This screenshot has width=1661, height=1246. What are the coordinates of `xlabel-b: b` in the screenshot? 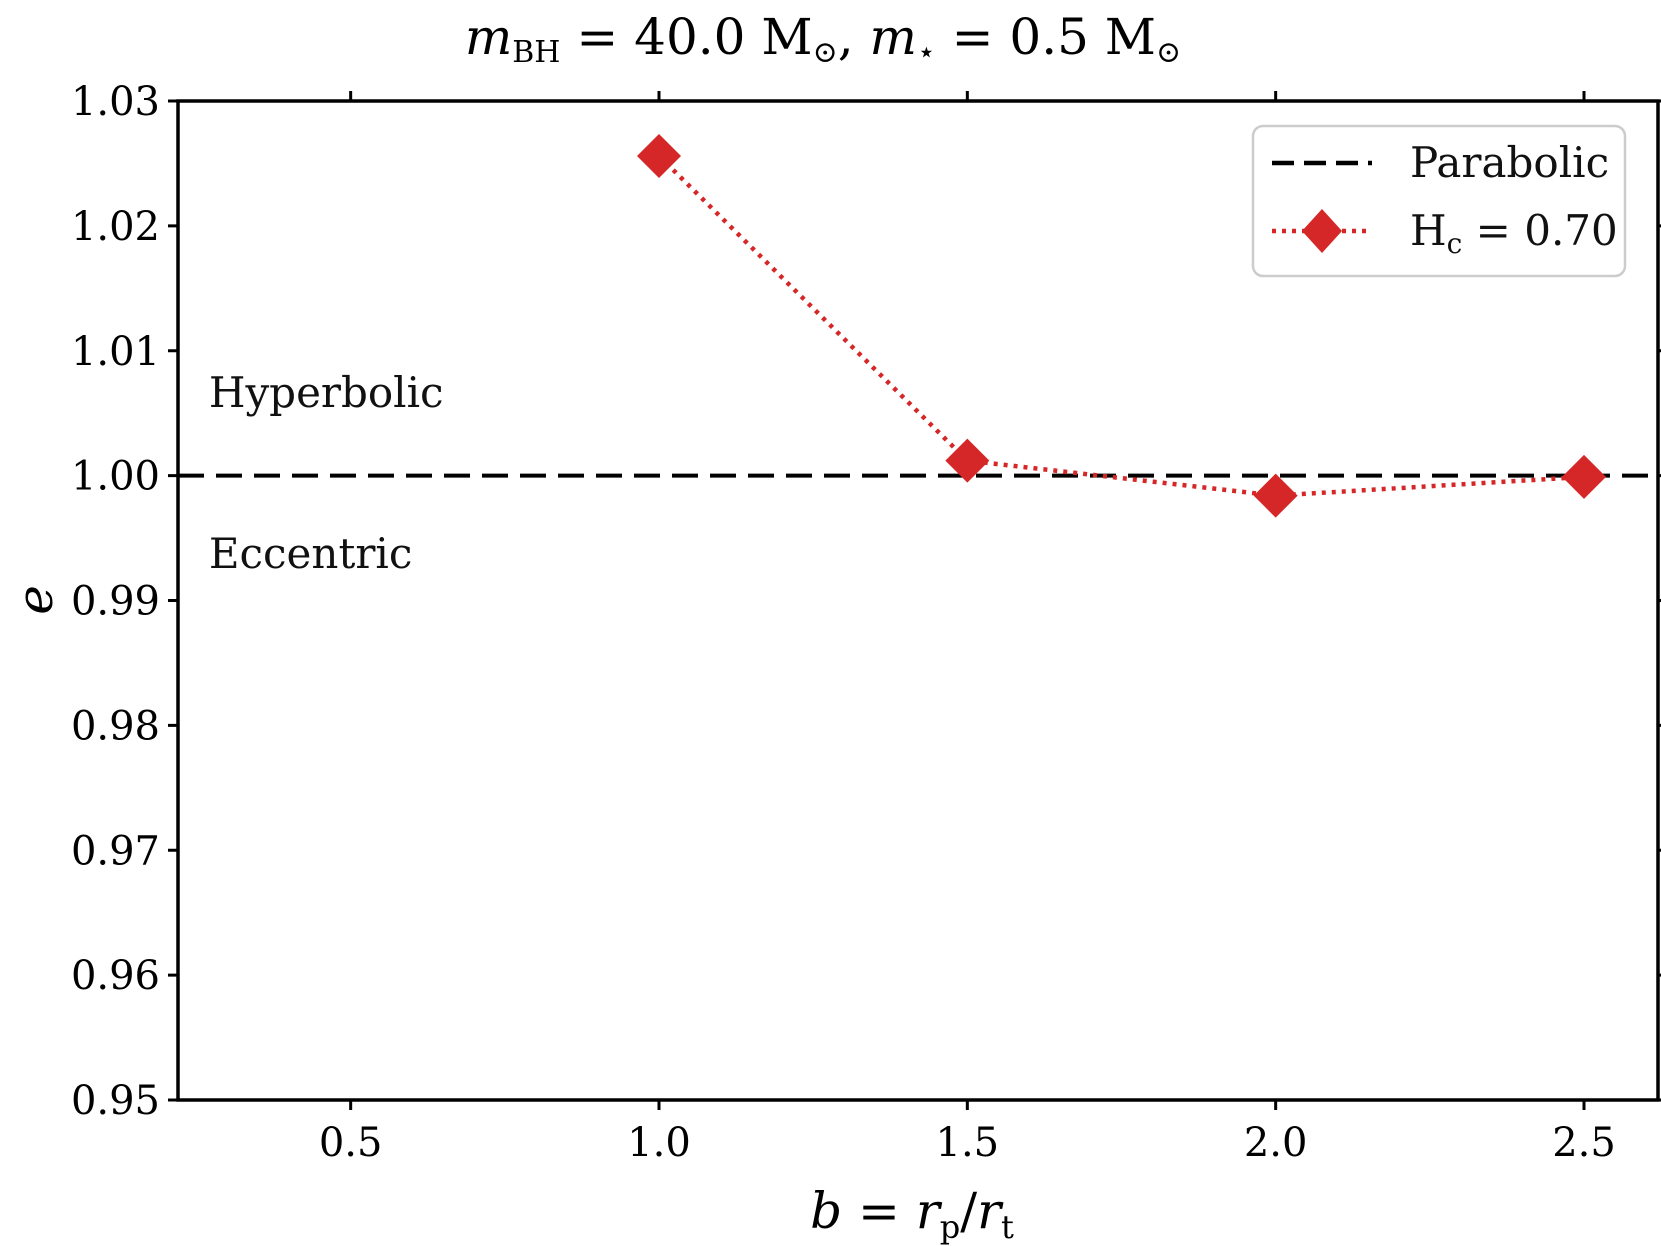 It's located at (826, 1211).